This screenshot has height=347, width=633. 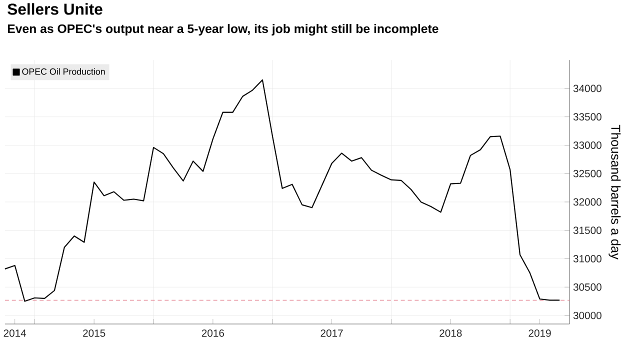 I want to click on y-tick-label: 31000, so click(x=587, y=258).